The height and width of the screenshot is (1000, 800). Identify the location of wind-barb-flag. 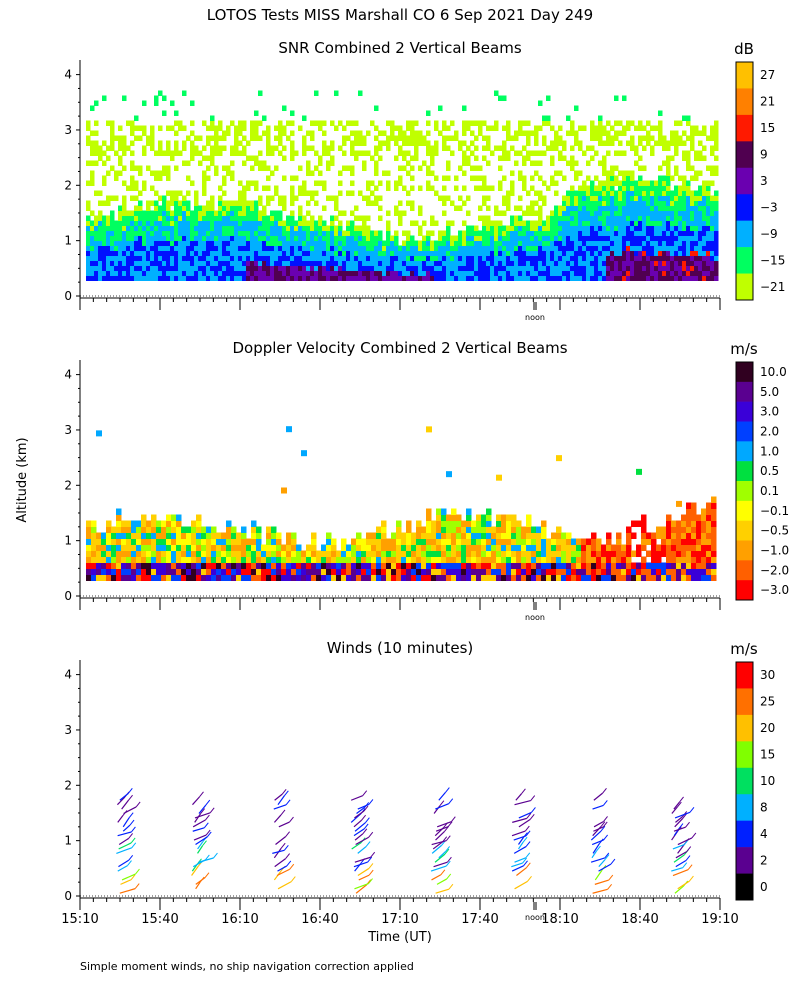
(367, 820).